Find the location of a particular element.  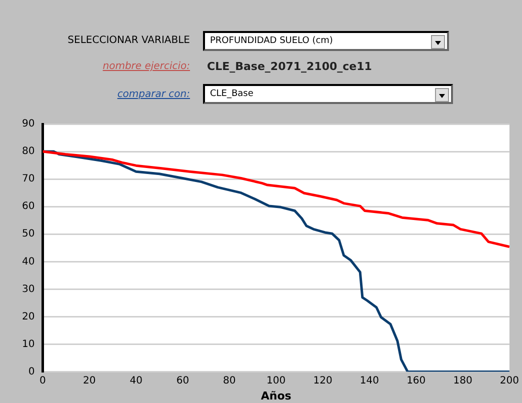

y-tick-label: 90 is located at coordinates (28, 124).